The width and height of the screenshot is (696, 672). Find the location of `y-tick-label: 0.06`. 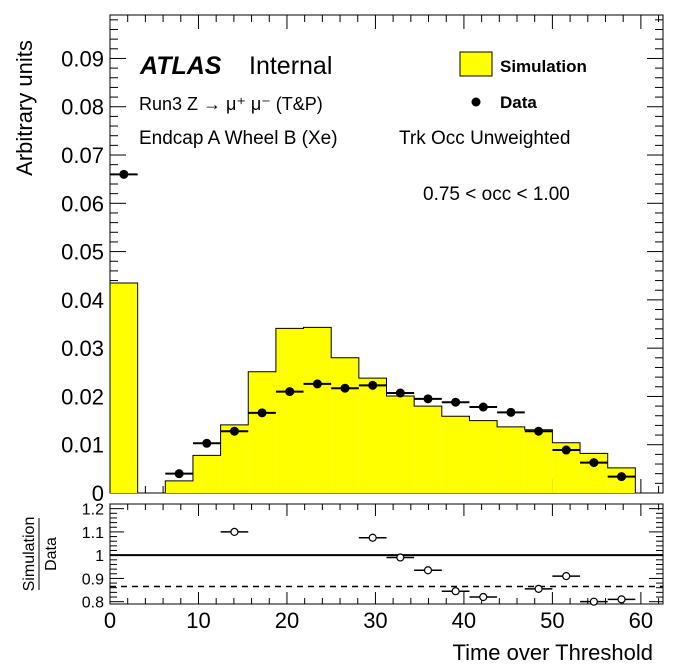

y-tick-label: 0.06 is located at coordinates (82, 203).